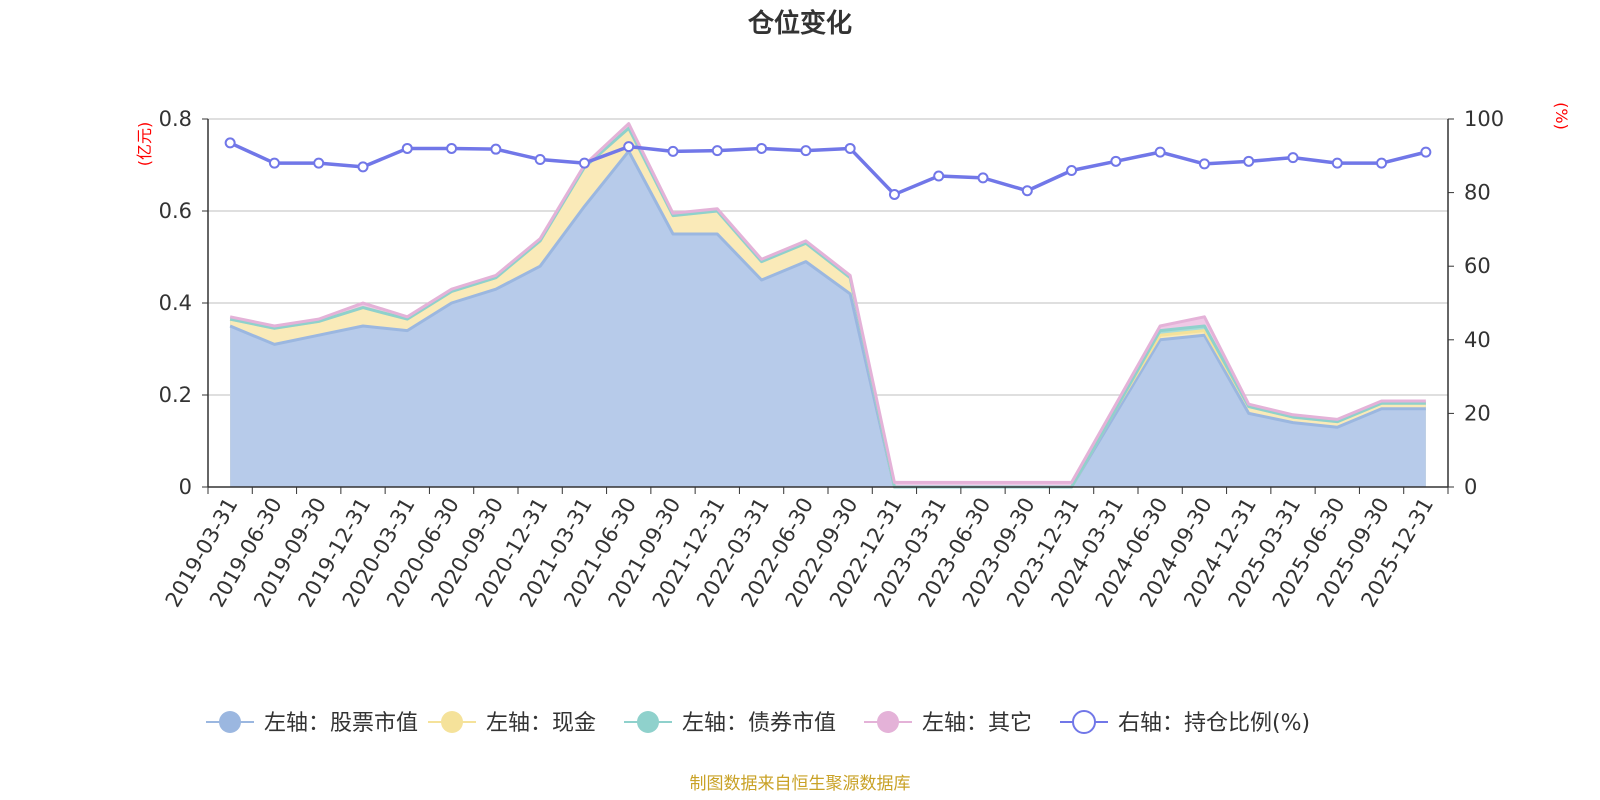 The image size is (1600, 800). I want to click on legend-label: 左轴：股票市值, so click(341, 723).